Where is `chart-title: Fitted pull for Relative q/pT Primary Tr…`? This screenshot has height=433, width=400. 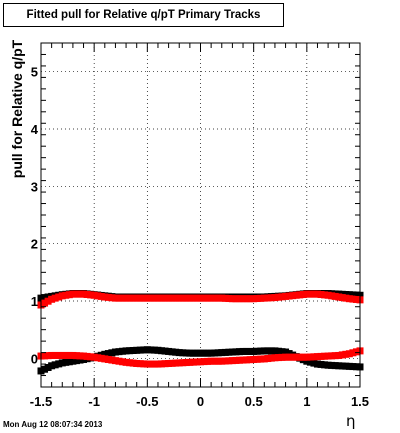
chart-title: Fitted pull for Relative q/pT Primary Tr… is located at coordinates (143, 15).